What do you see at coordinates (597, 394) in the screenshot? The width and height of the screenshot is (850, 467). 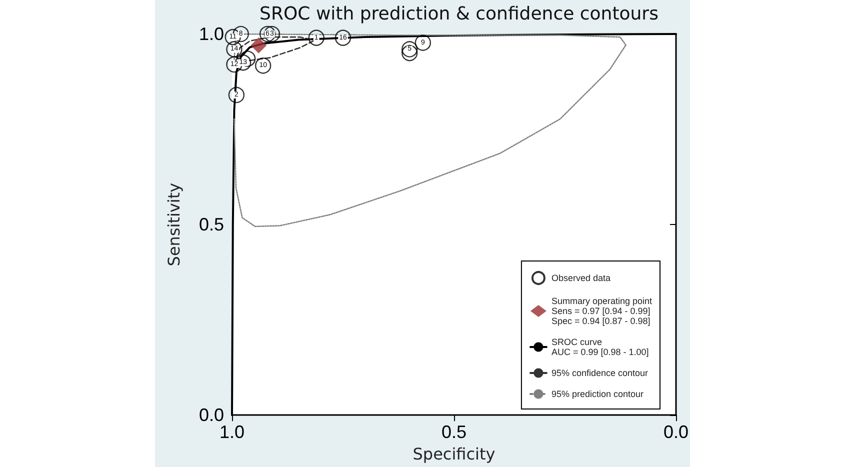 I see `legend-label: 95% prediction contour` at bounding box center [597, 394].